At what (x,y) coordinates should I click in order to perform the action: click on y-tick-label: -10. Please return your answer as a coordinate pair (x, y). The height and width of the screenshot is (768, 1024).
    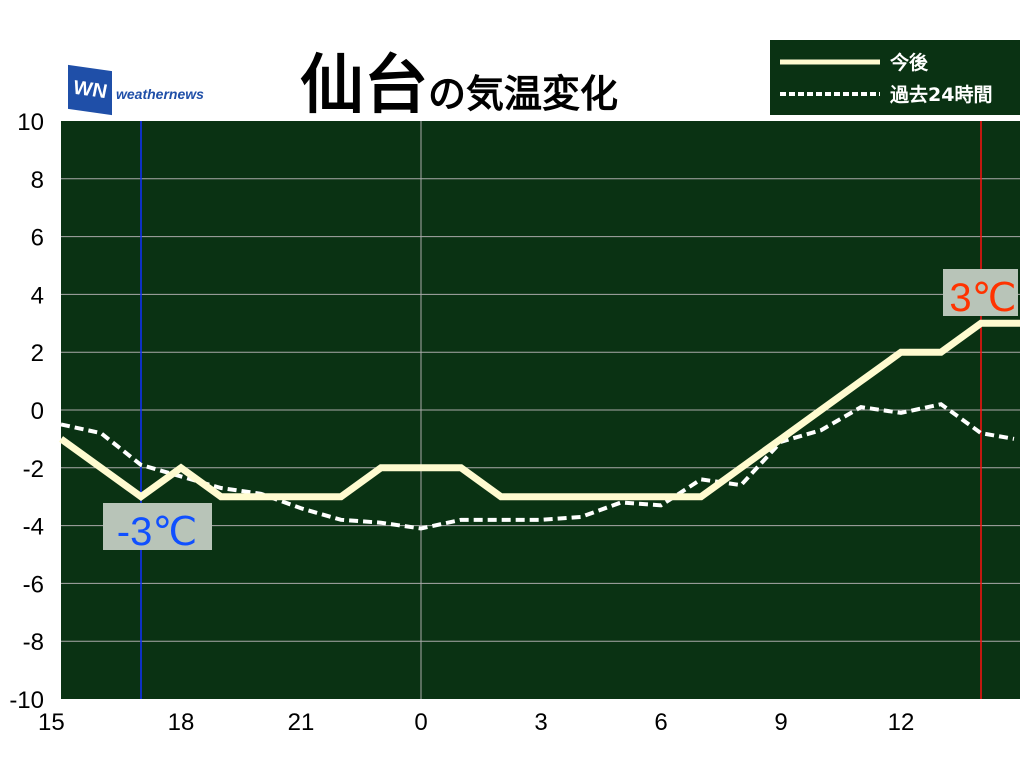
    Looking at the image, I should click on (26, 700).